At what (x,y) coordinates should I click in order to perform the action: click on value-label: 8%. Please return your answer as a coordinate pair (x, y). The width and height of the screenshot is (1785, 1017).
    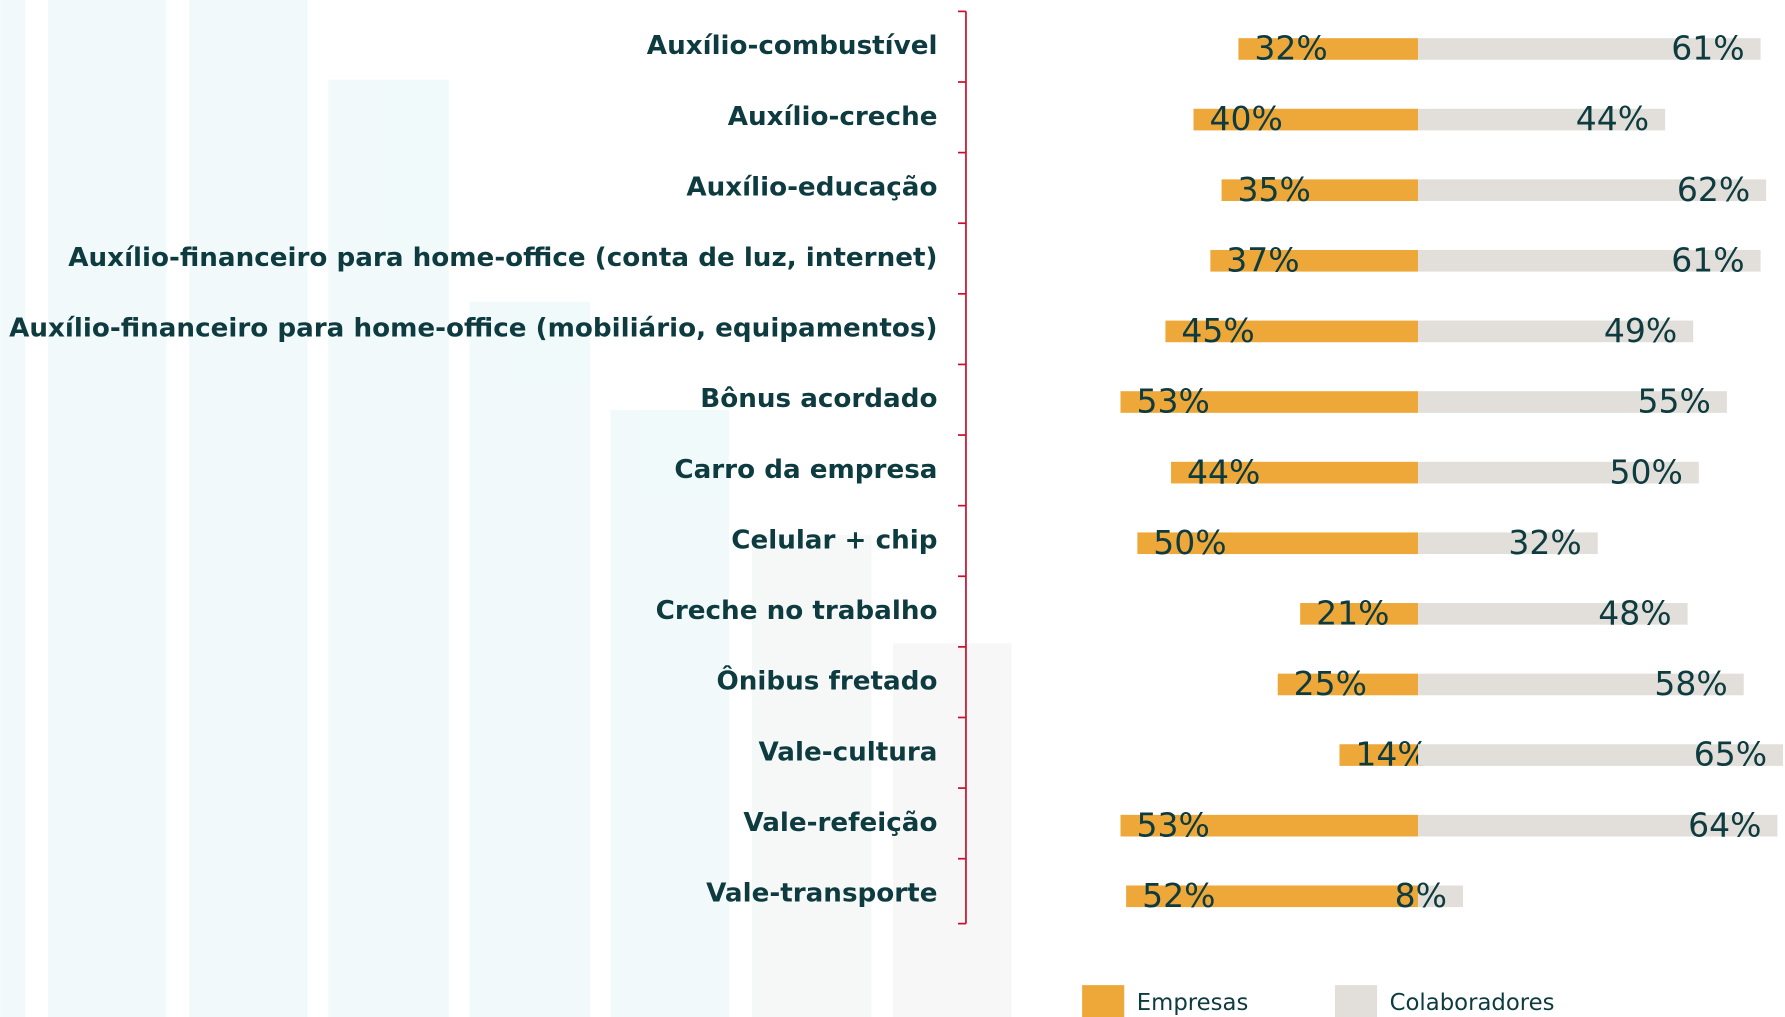
    Looking at the image, I should click on (1421, 895).